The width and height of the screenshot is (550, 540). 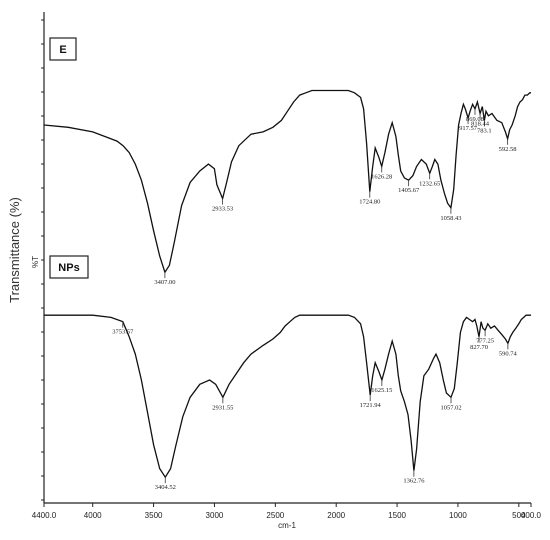 What do you see at coordinates (369, 202) in the screenshot?
I see `peak-label: 1724.80` at bounding box center [369, 202].